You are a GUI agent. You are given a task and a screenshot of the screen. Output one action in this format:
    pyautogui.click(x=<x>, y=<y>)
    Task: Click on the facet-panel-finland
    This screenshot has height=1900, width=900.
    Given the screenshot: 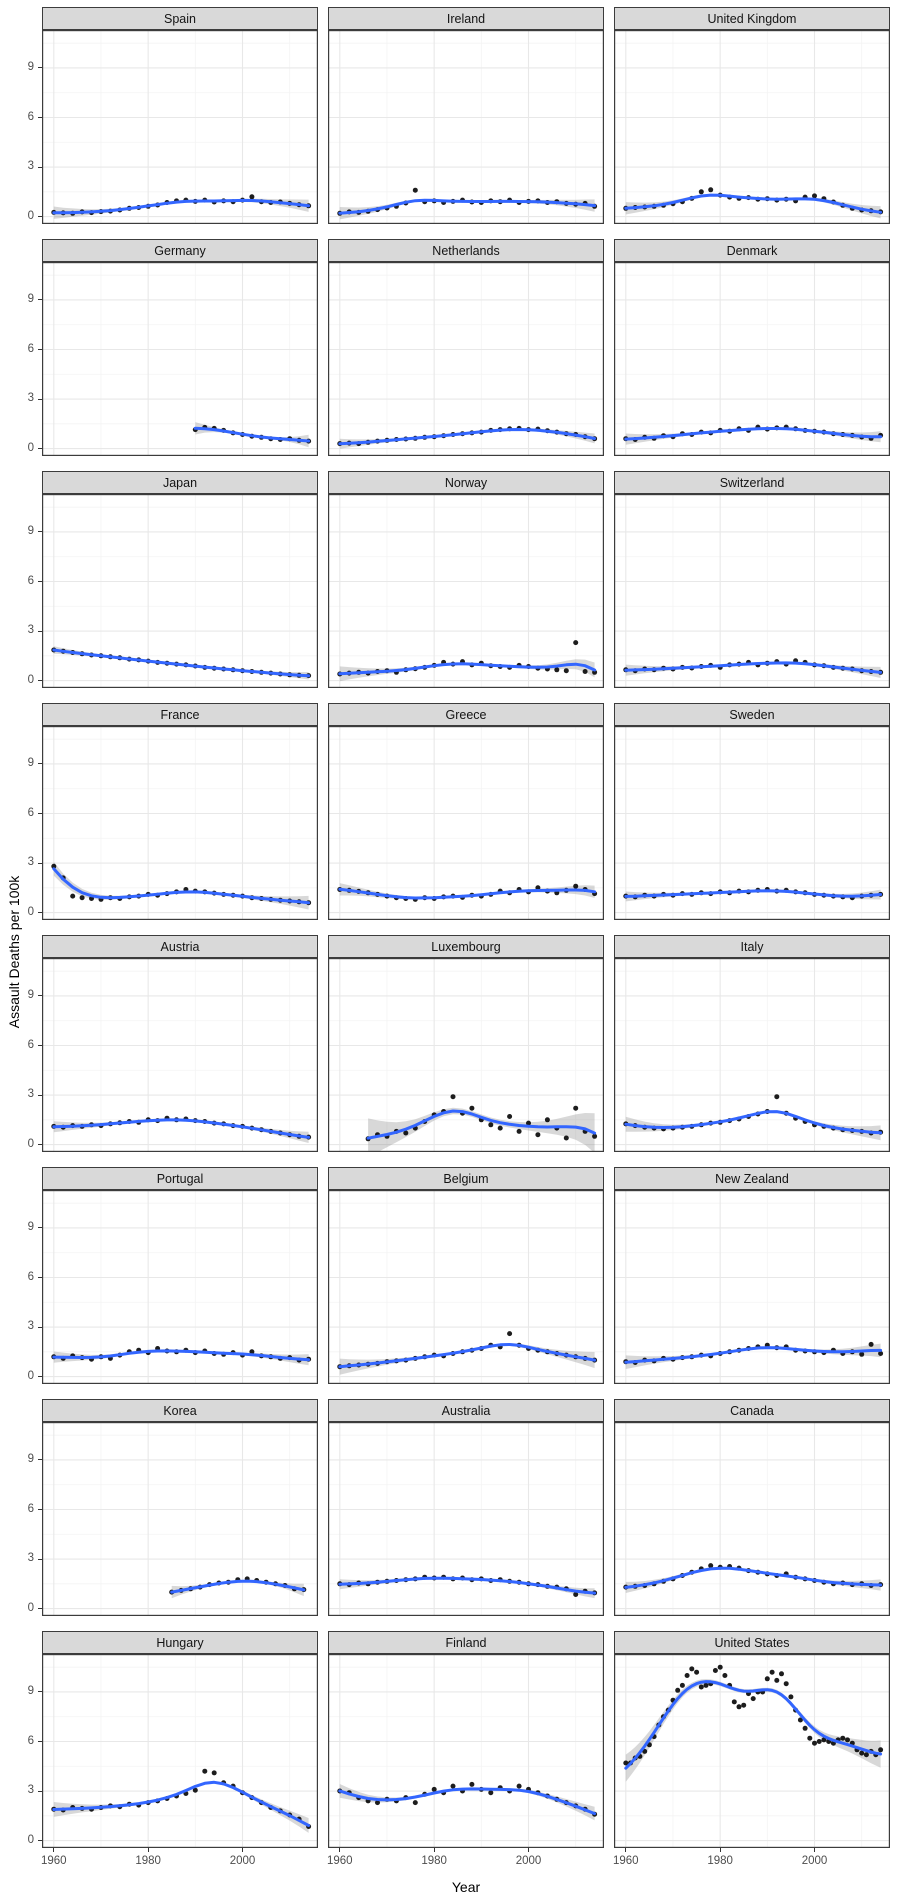 What is the action you would take?
    pyautogui.click(x=466, y=1751)
    